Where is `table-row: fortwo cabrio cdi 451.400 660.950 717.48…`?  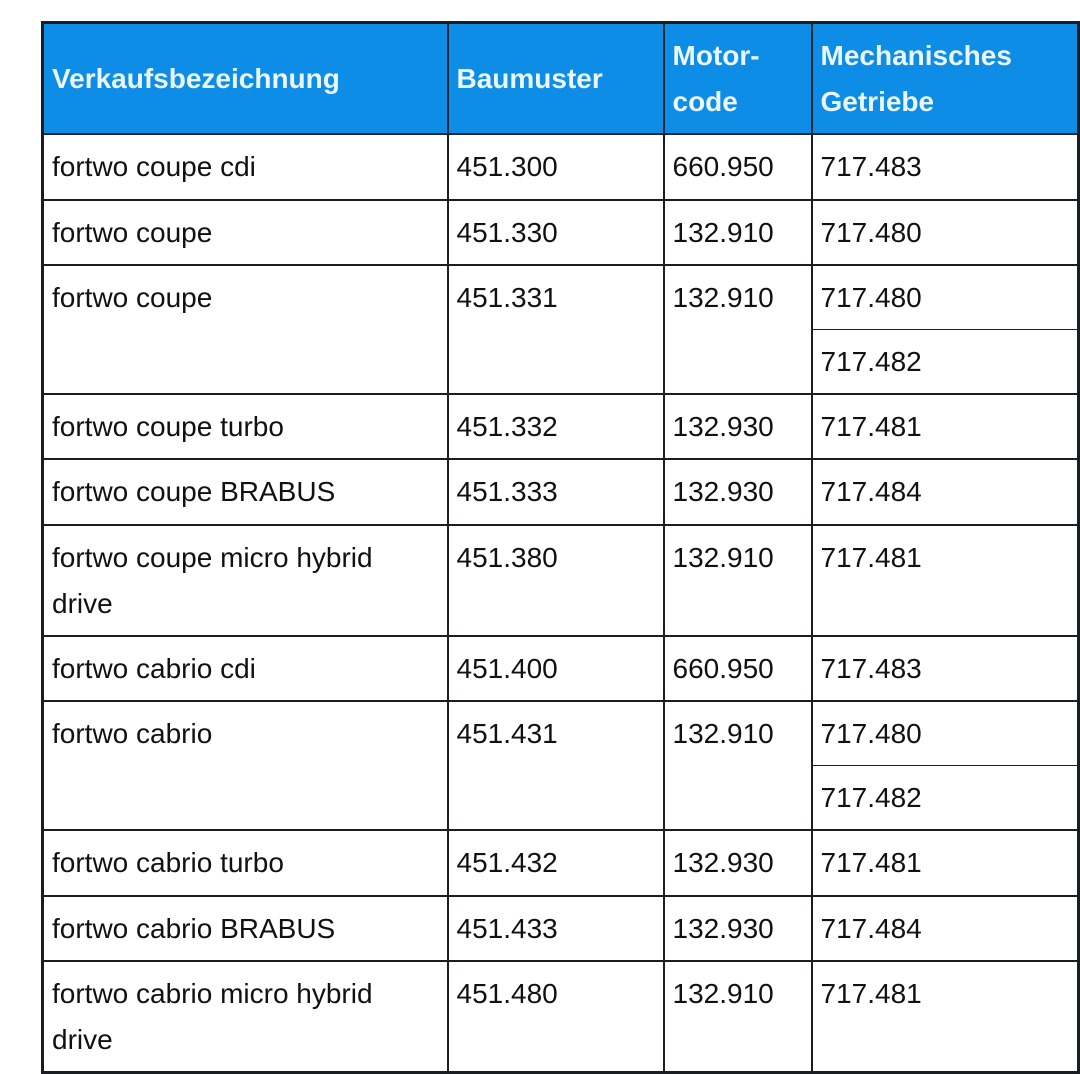
table-row: fortwo cabrio cdi 451.400 660.950 717.48… is located at coordinates (560, 668).